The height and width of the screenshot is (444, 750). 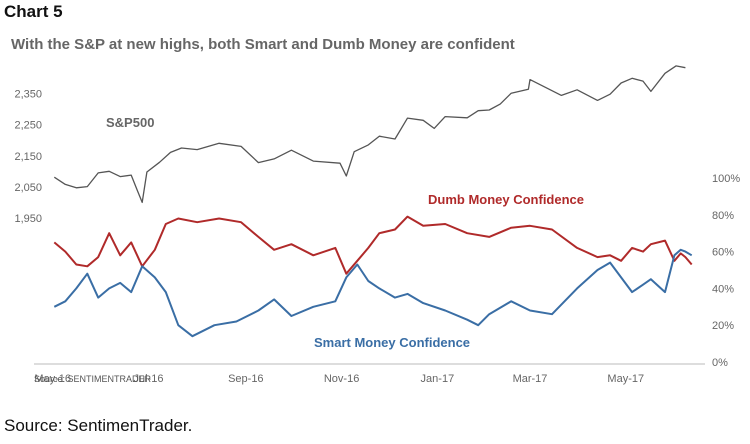 What do you see at coordinates (33, 11) in the screenshot?
I see `chart-number-label: Chart 5` at bounding box center [33, 11].